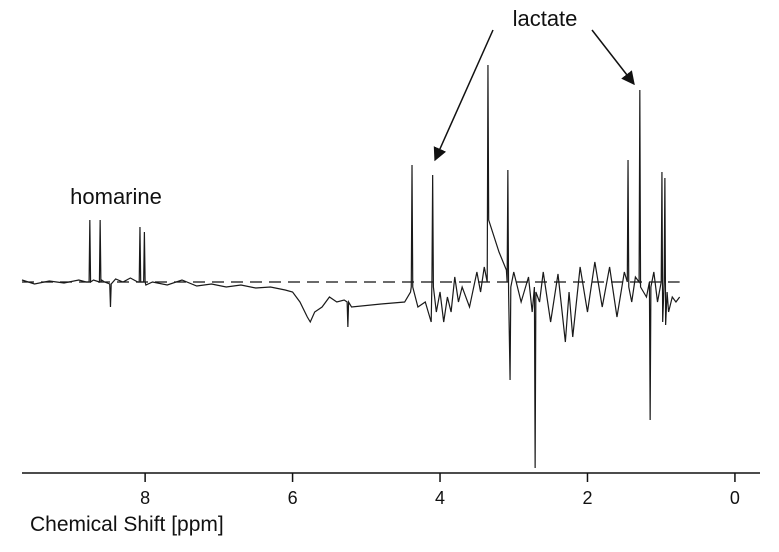 The height and width of the screenshot is (552, 779). I want to click on x-tick-label: 6, so click(293, 498).